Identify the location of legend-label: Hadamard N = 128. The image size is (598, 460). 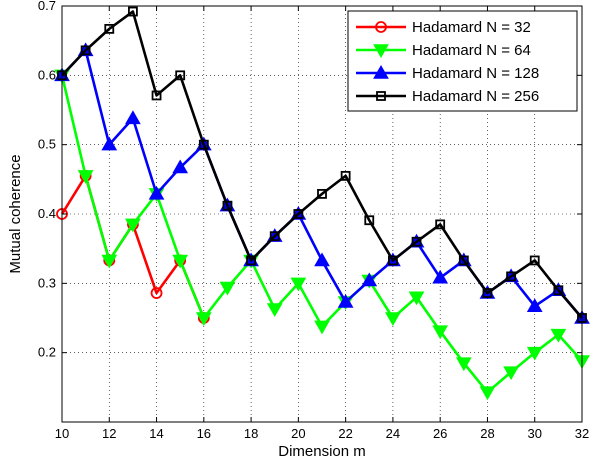
(475, 73).